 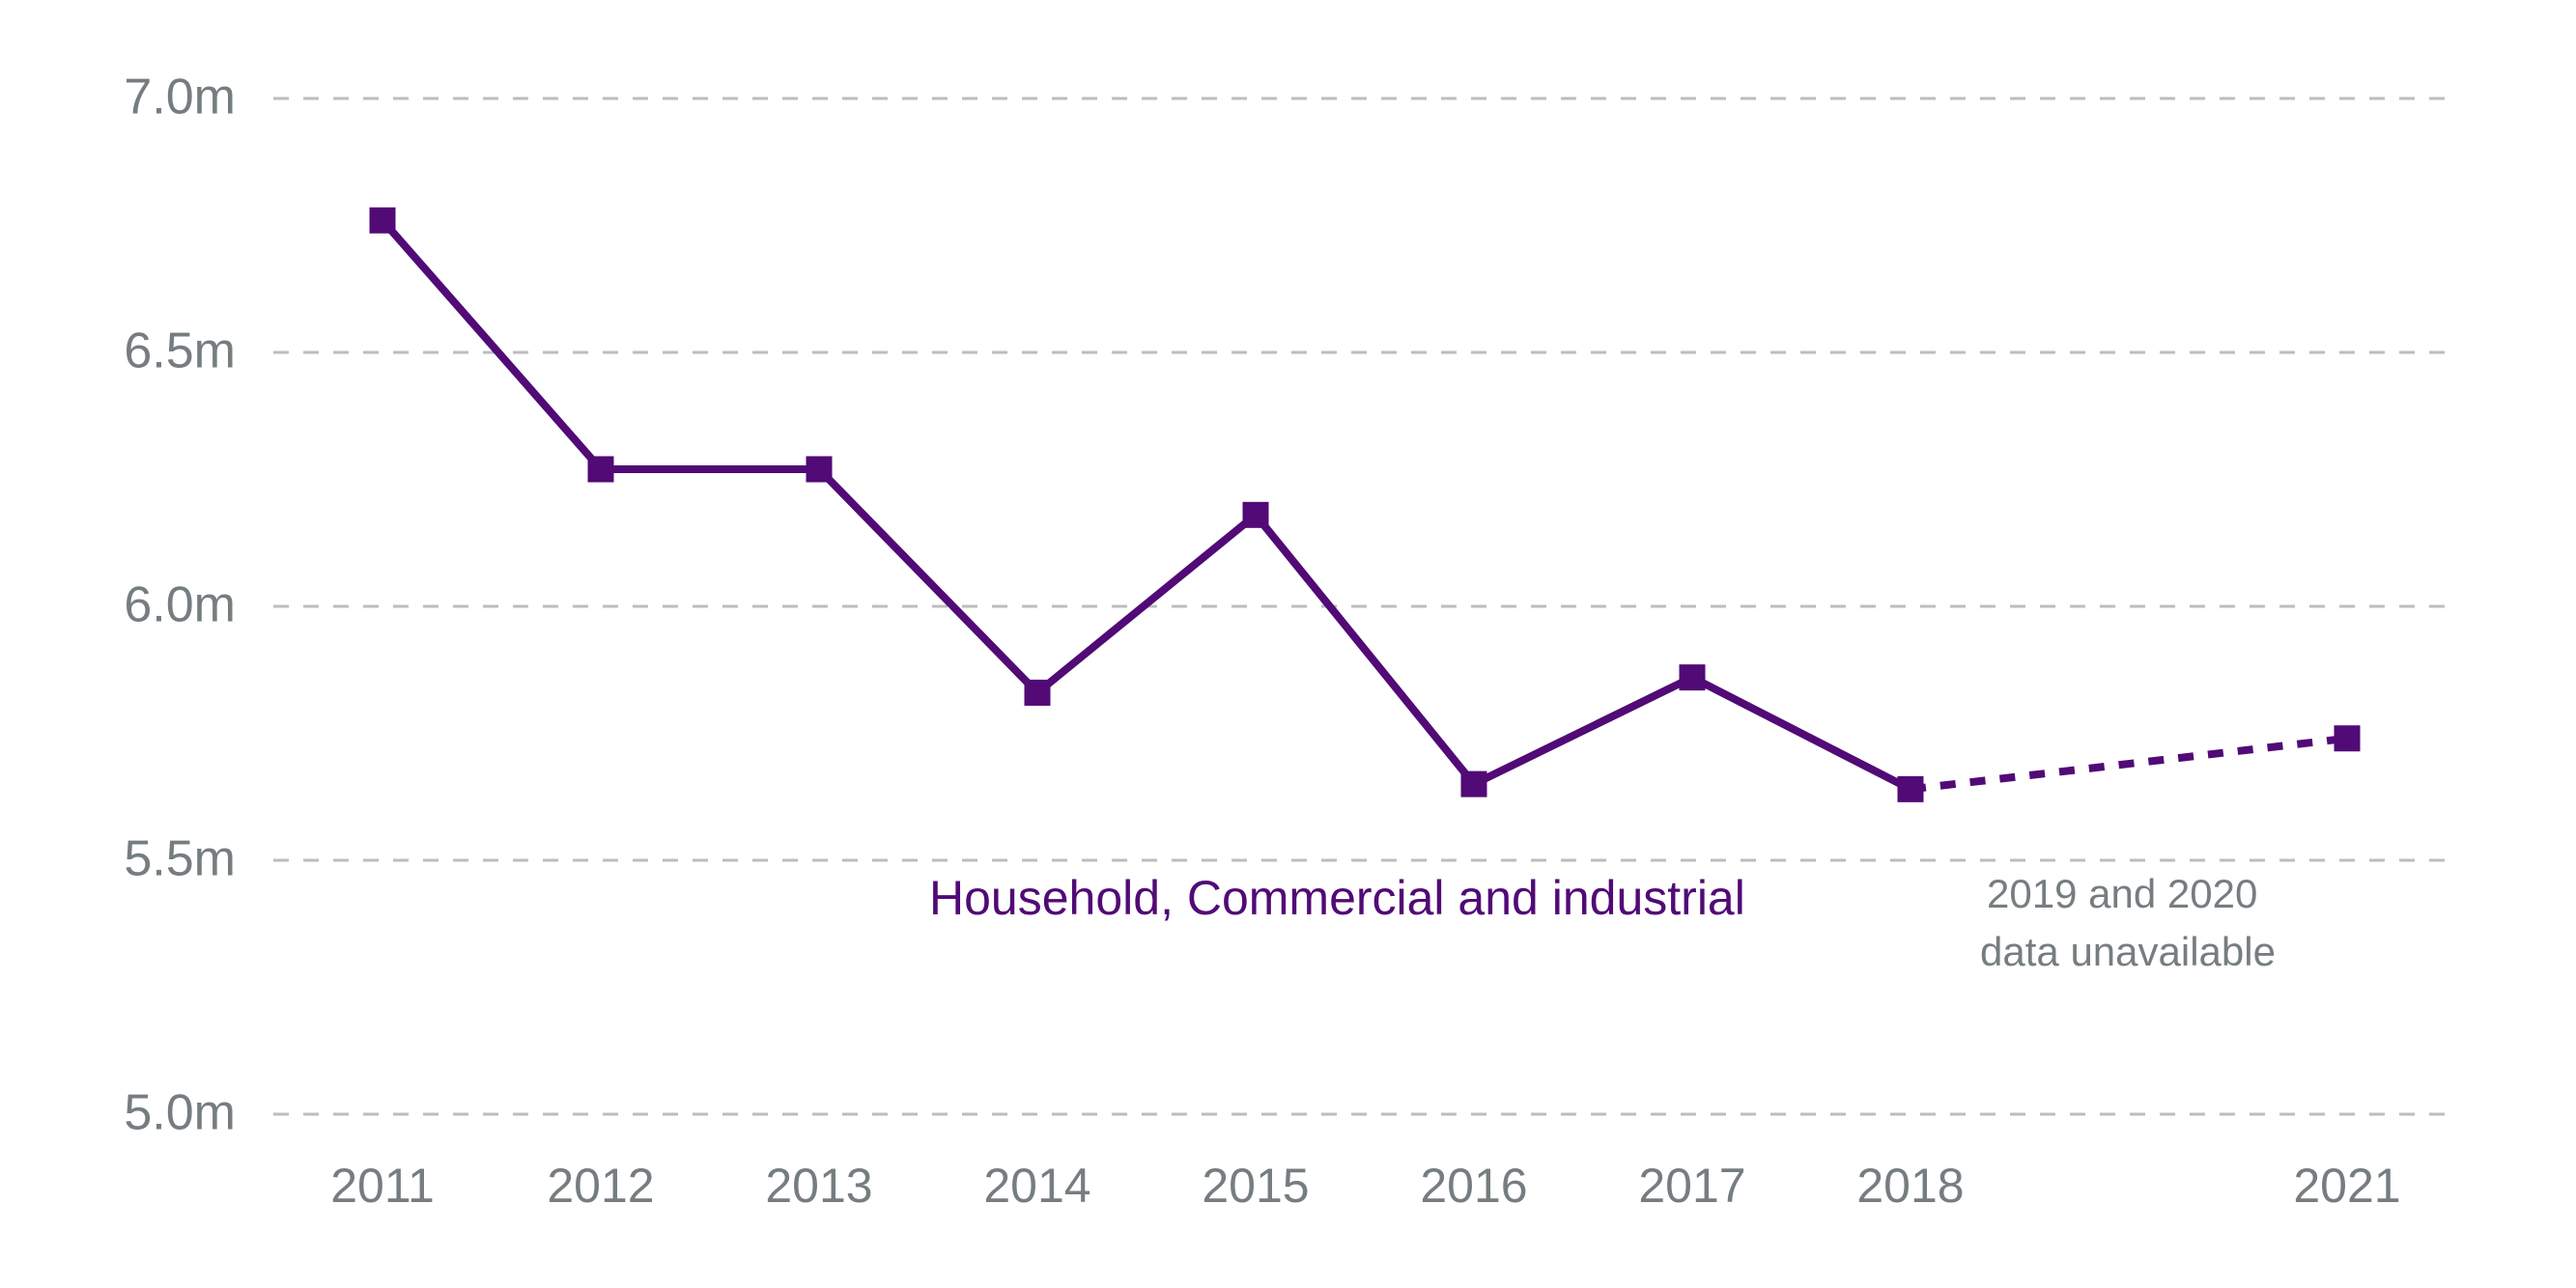 I want to click on y-tick-label: 6.0m, so click(x=180, y=605).